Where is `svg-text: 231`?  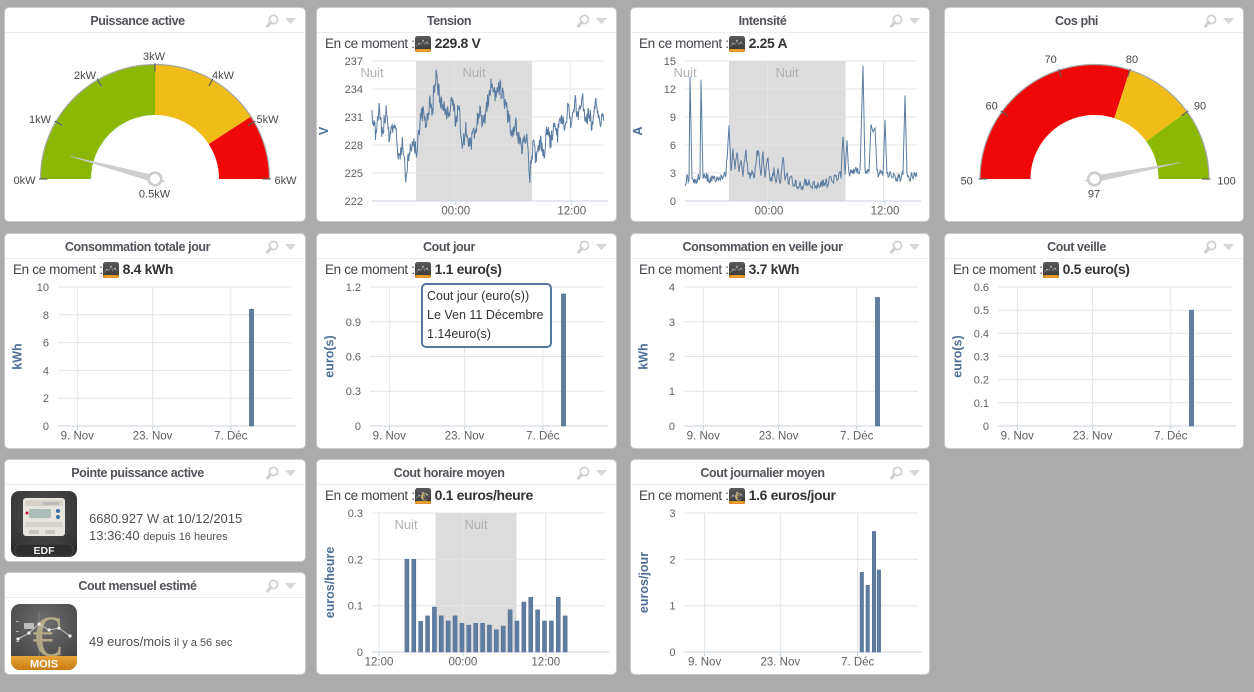 svg-text: 231 is located at coordinates (354, 118).